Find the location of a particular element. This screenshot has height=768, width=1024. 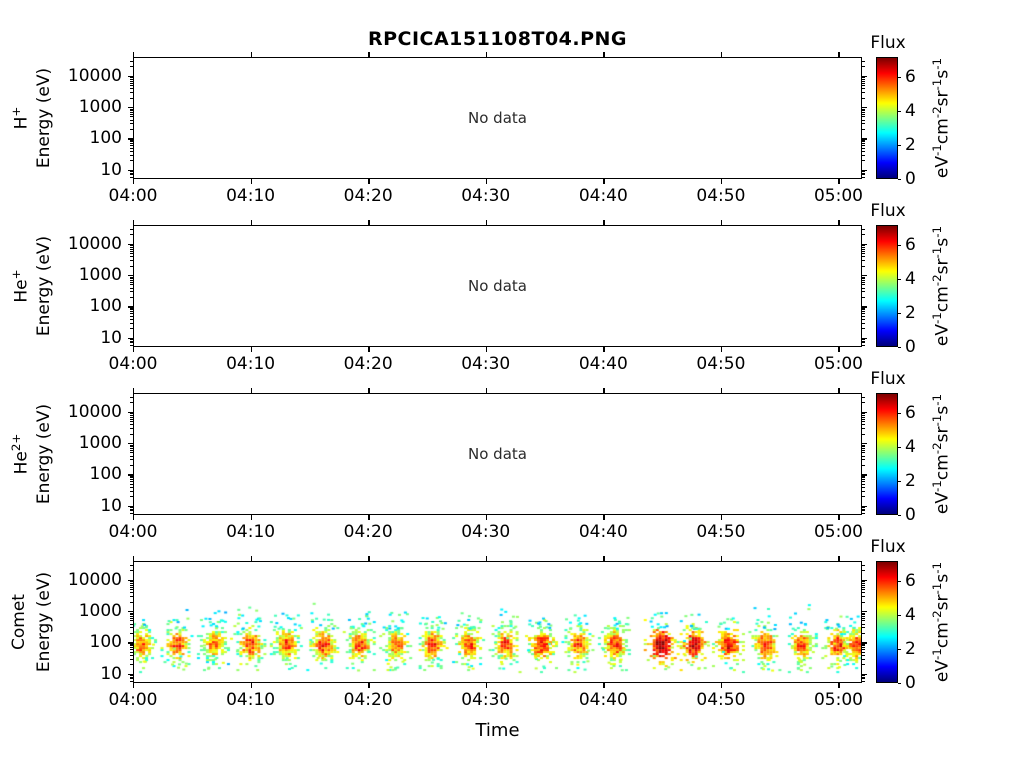

x-tick-label: 04:50 is located at coordinates (721, 532).